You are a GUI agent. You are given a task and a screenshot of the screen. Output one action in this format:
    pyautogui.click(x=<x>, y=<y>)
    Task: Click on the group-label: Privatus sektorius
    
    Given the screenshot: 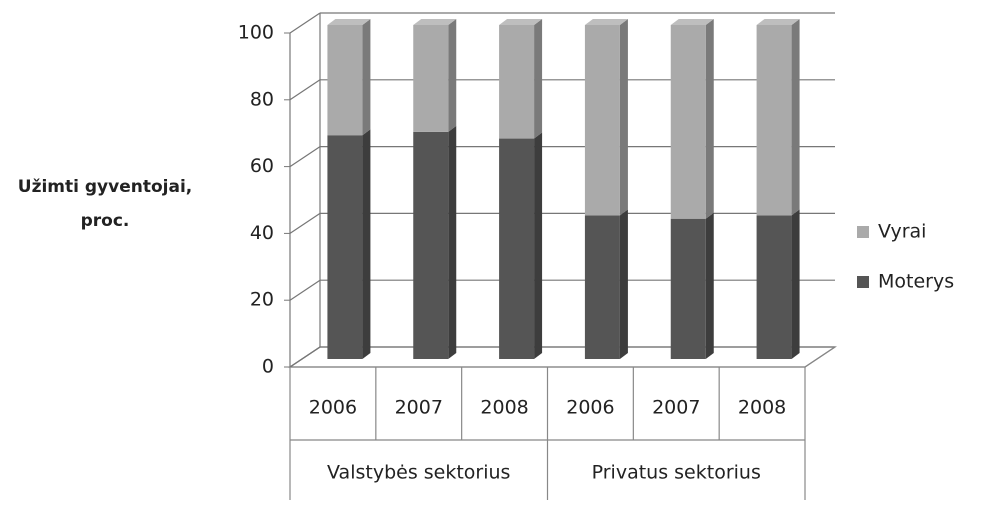 What is the action you would take?
    pyautogui.click(x=676, y=473)
    